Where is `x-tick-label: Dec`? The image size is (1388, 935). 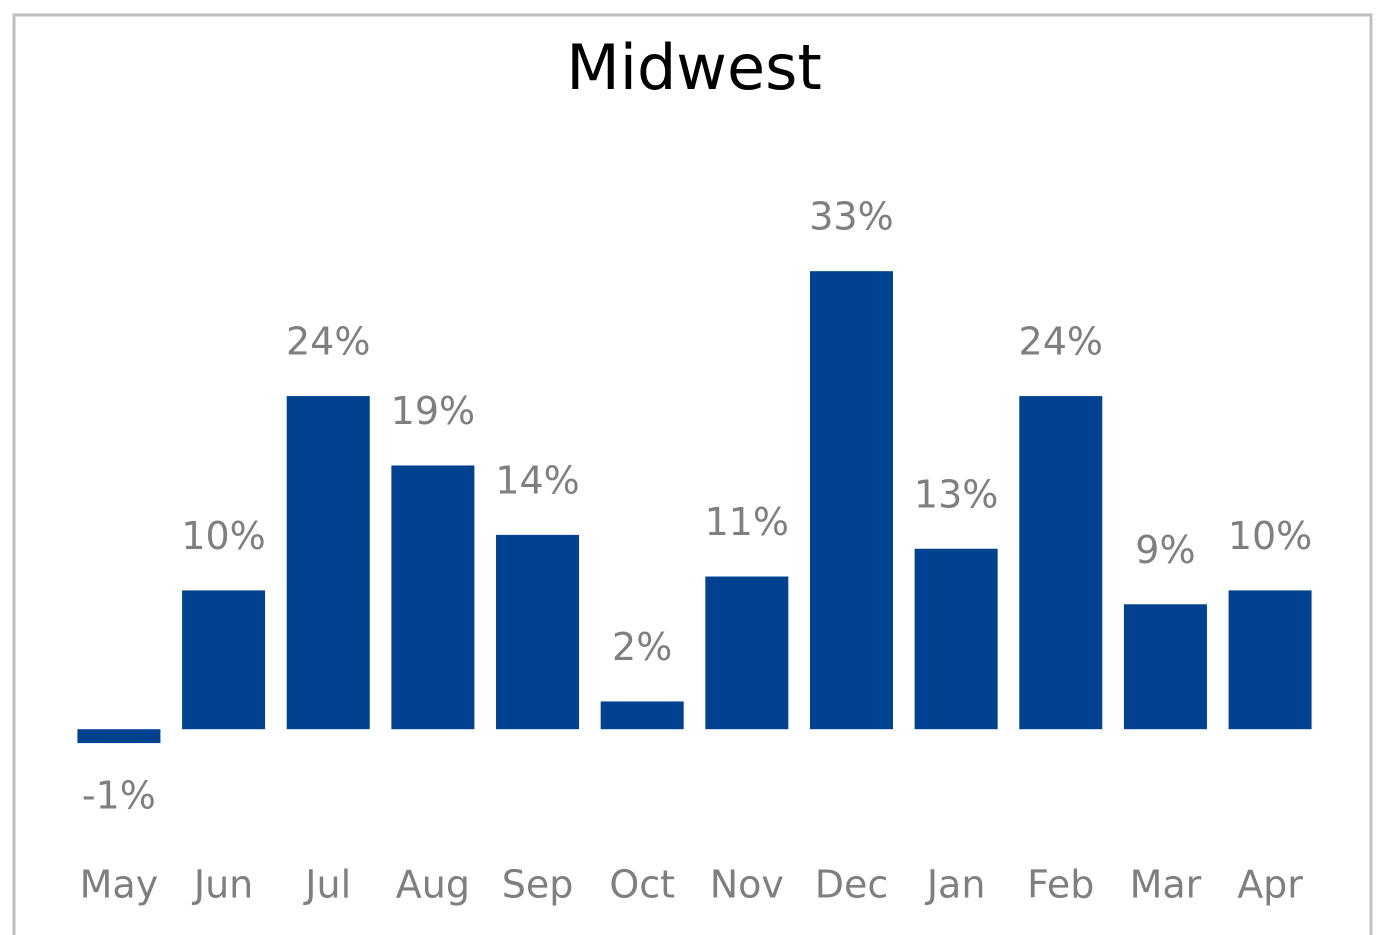 x-tick-label: Dec is located at coordinates (852, 885).